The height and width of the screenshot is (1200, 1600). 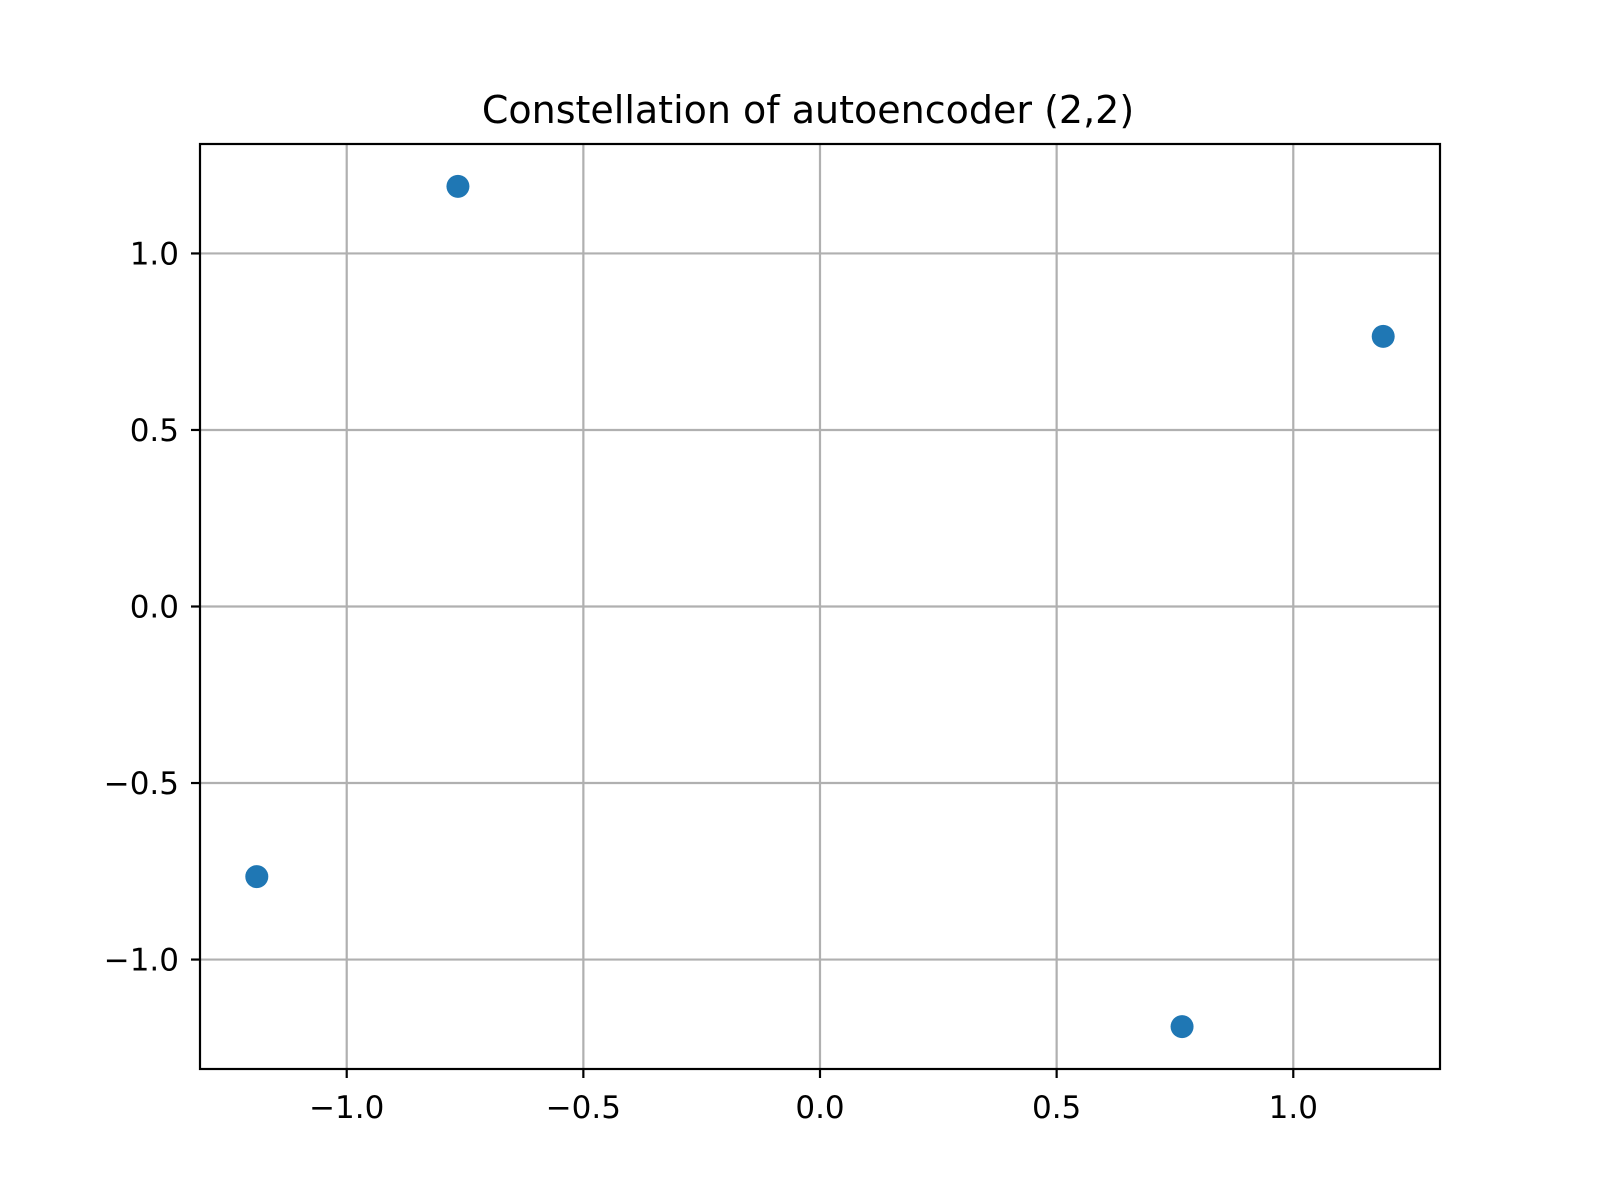 I want to click on y-tick-label: 0.5, so click(x=154, y=431).